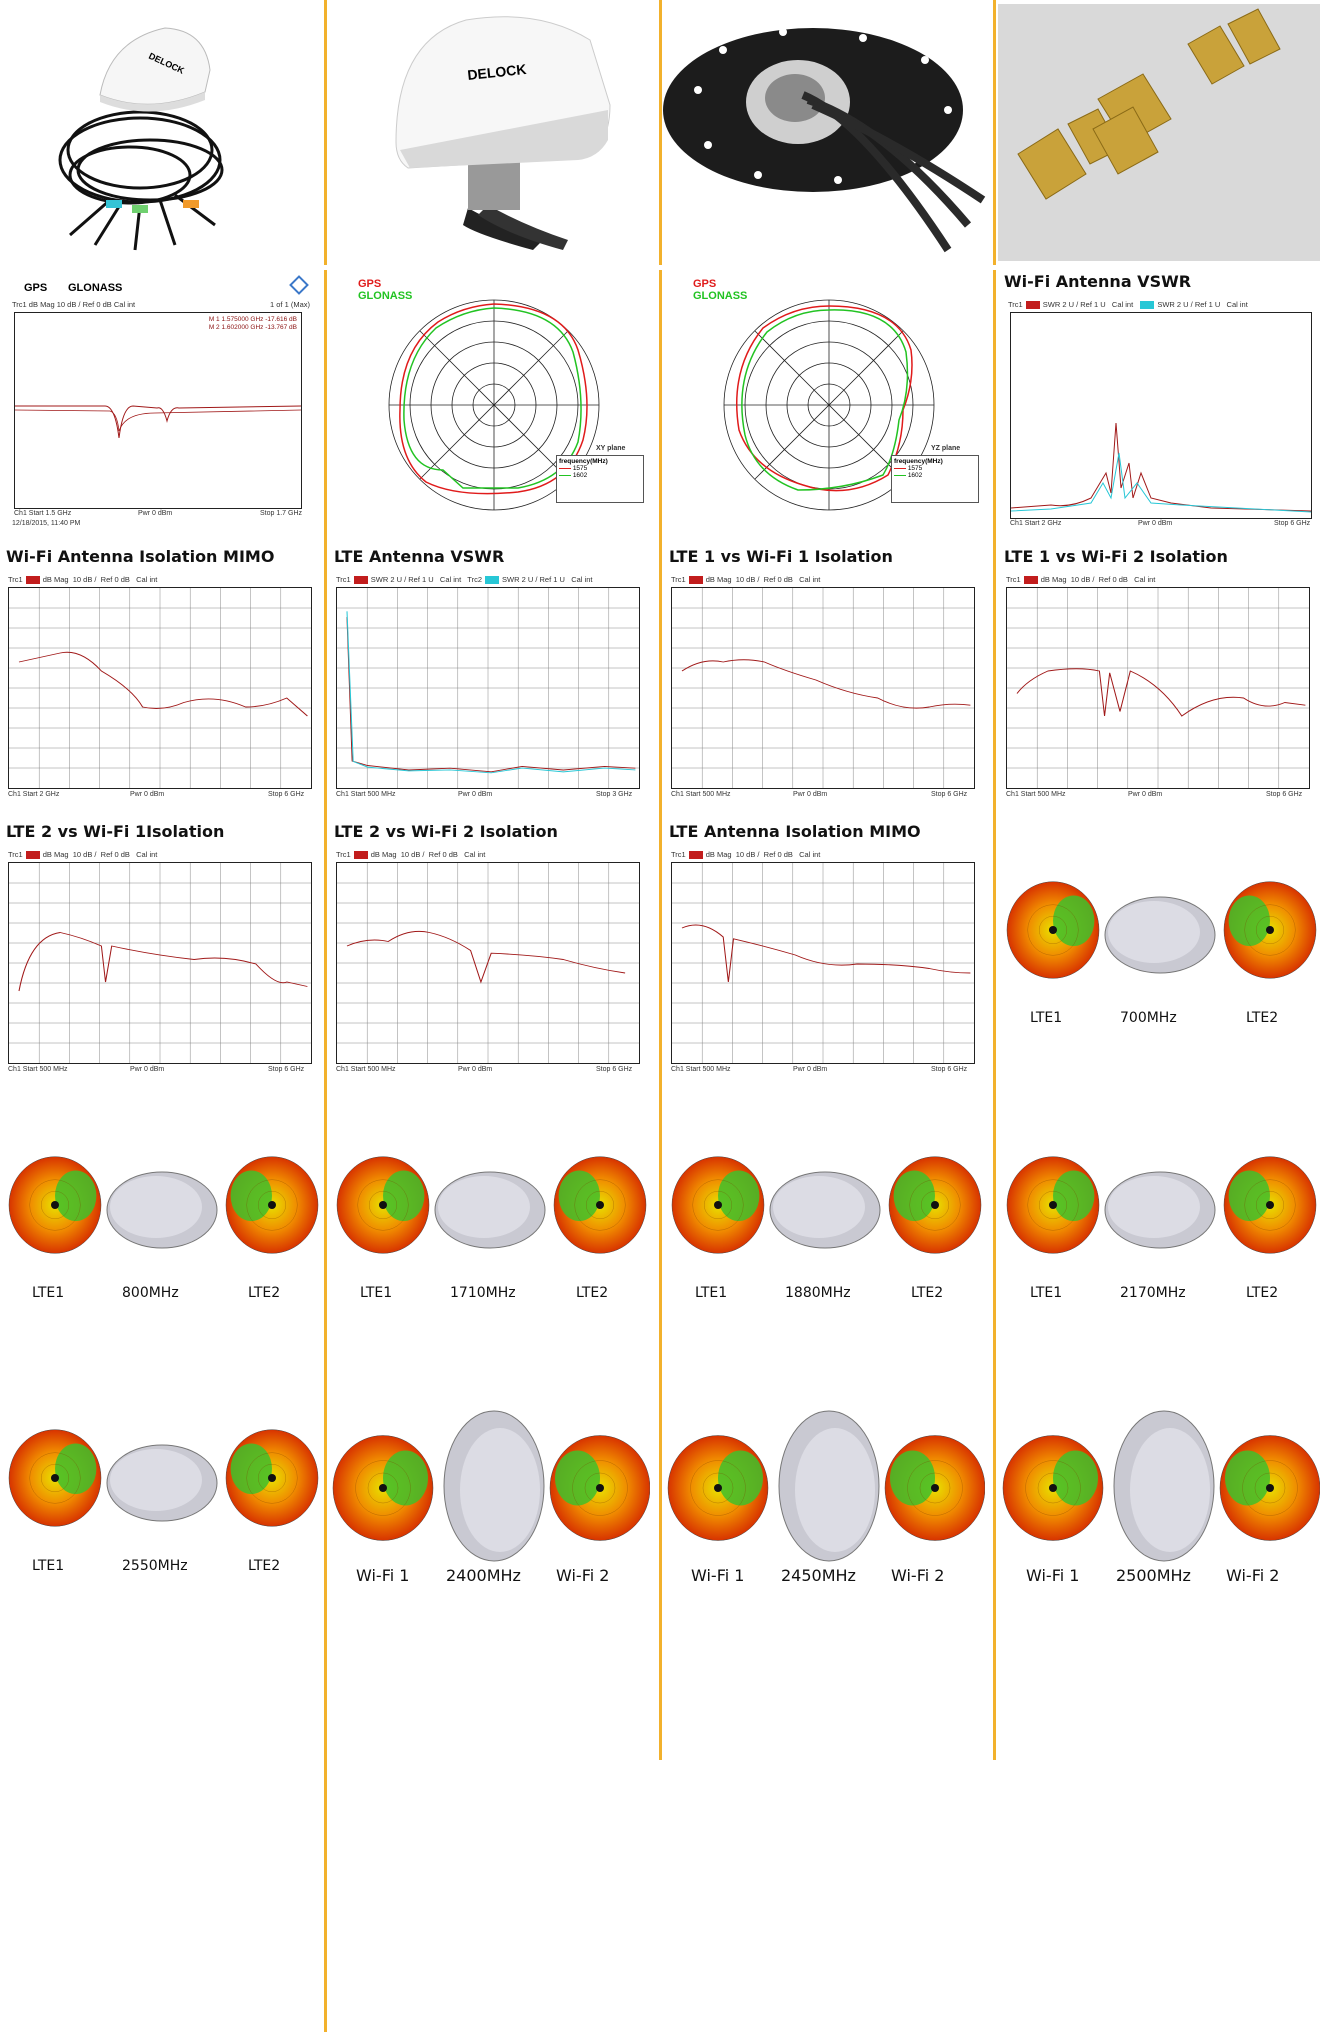  Describe the element at coordinates (1153, 1293) in the screenshot. I see `pattern-frequency: 2170MHz` at that location.